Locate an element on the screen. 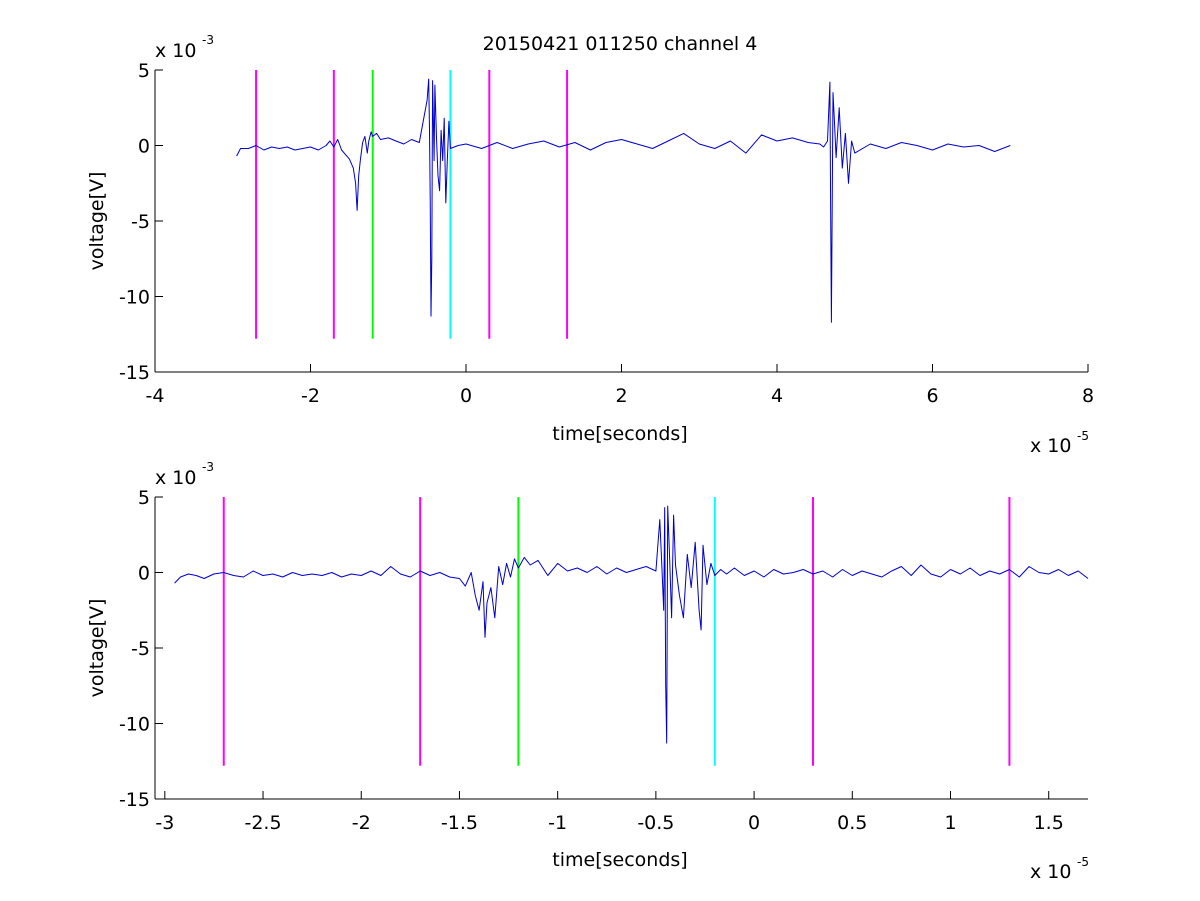  top-y-tick-label: -5 is located at coordinates (140, 222).